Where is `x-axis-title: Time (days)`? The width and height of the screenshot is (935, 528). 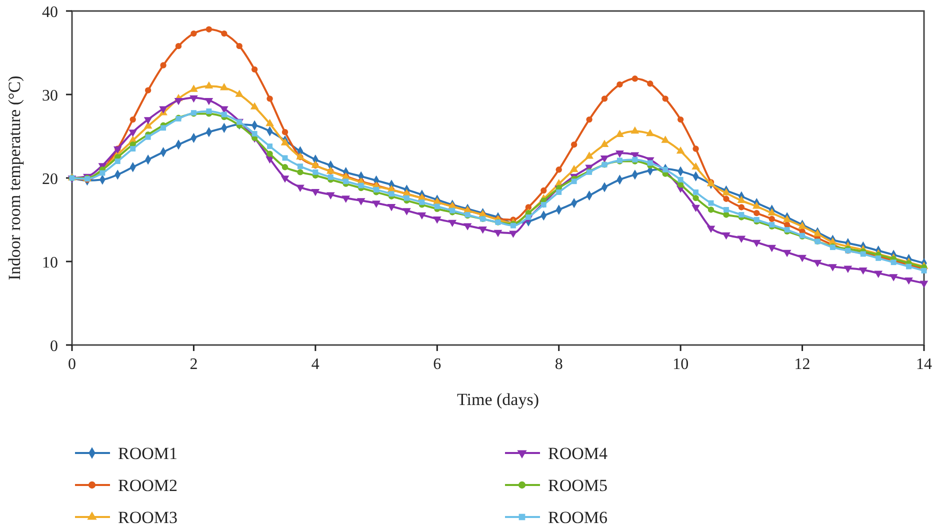
x-axis-title: Time (days) is located at coordinates (498, 399).